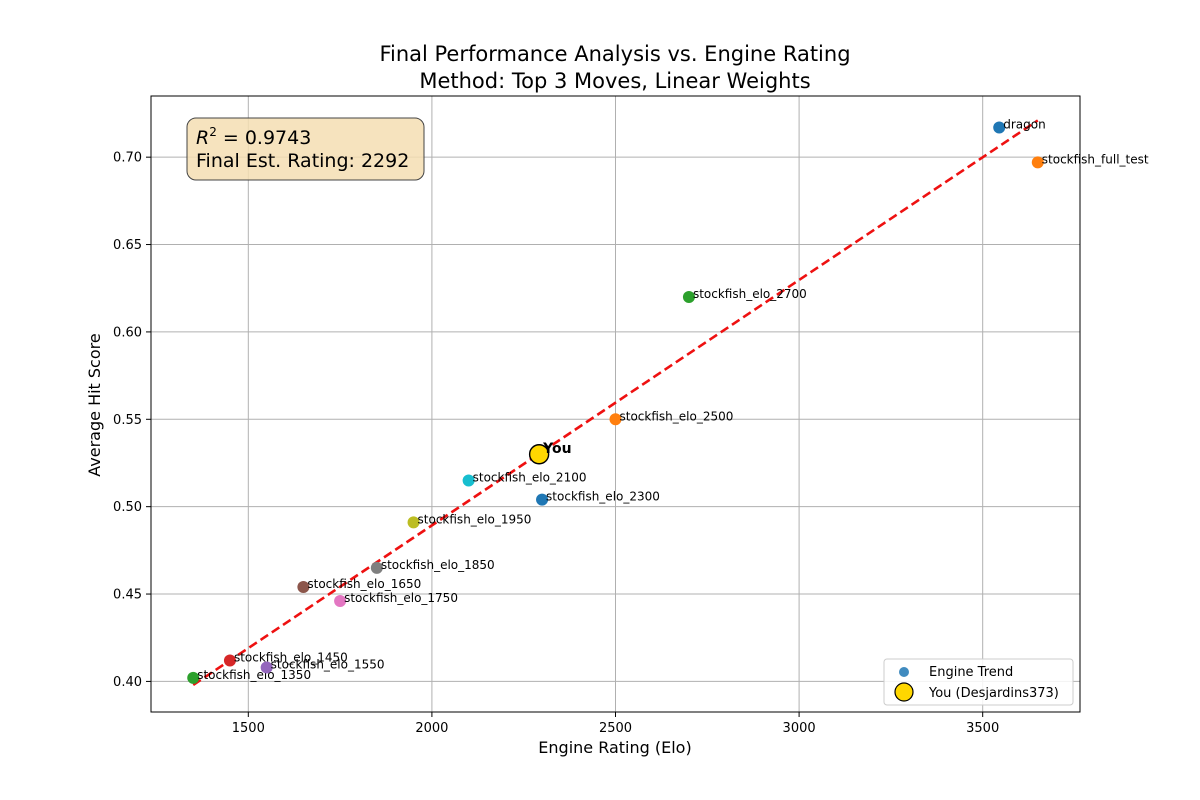 Image resolution: width=1200 pixels, height=800 pixels. I want to click on legend-you-marker, so click(904, 692).